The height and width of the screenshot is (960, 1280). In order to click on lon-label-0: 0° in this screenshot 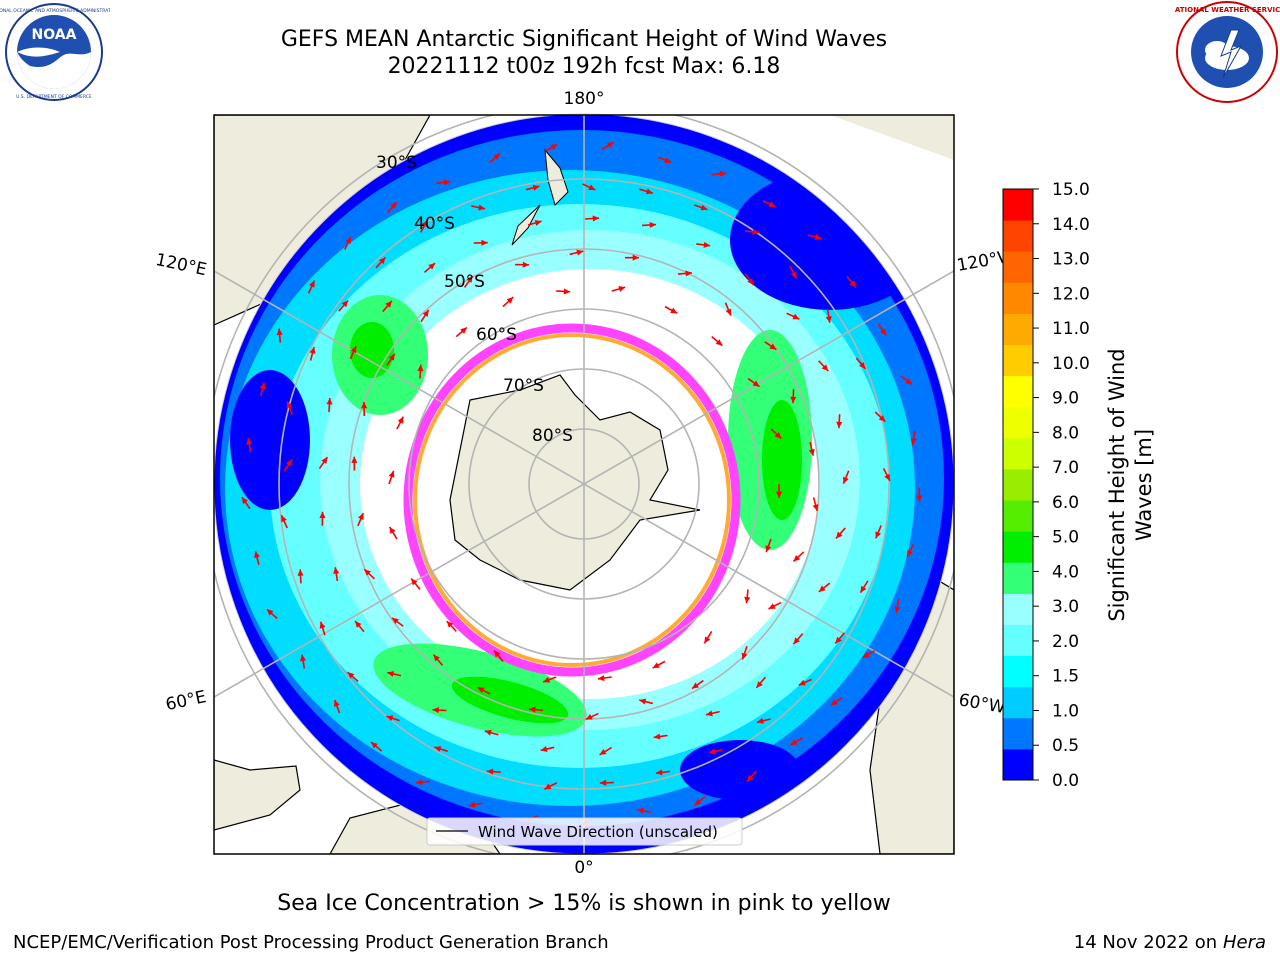, I will do `click(583, 868)`.